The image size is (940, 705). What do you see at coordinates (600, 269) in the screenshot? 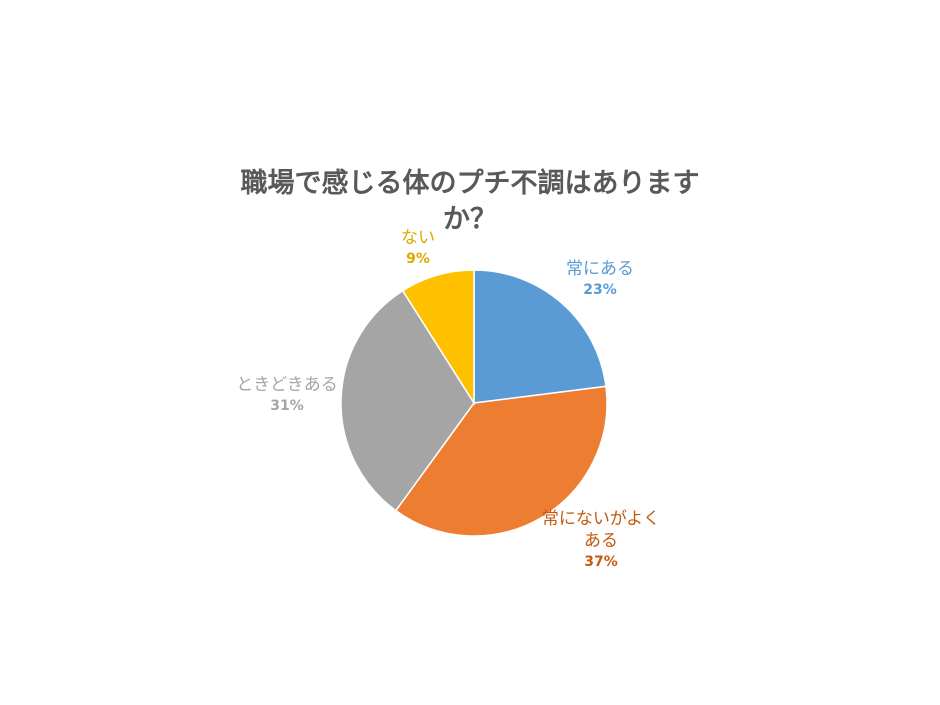
I see `slice-label-always-name: 常にある` at bounding box center [600, 269].